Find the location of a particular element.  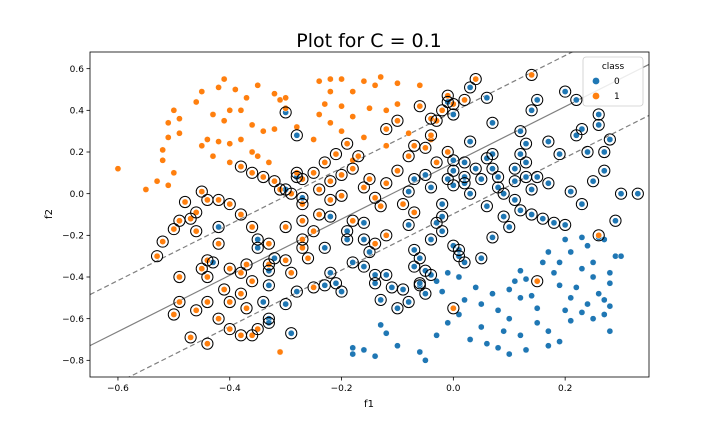

y-tick-label: 0.2 is located at coordinates (77, 153).